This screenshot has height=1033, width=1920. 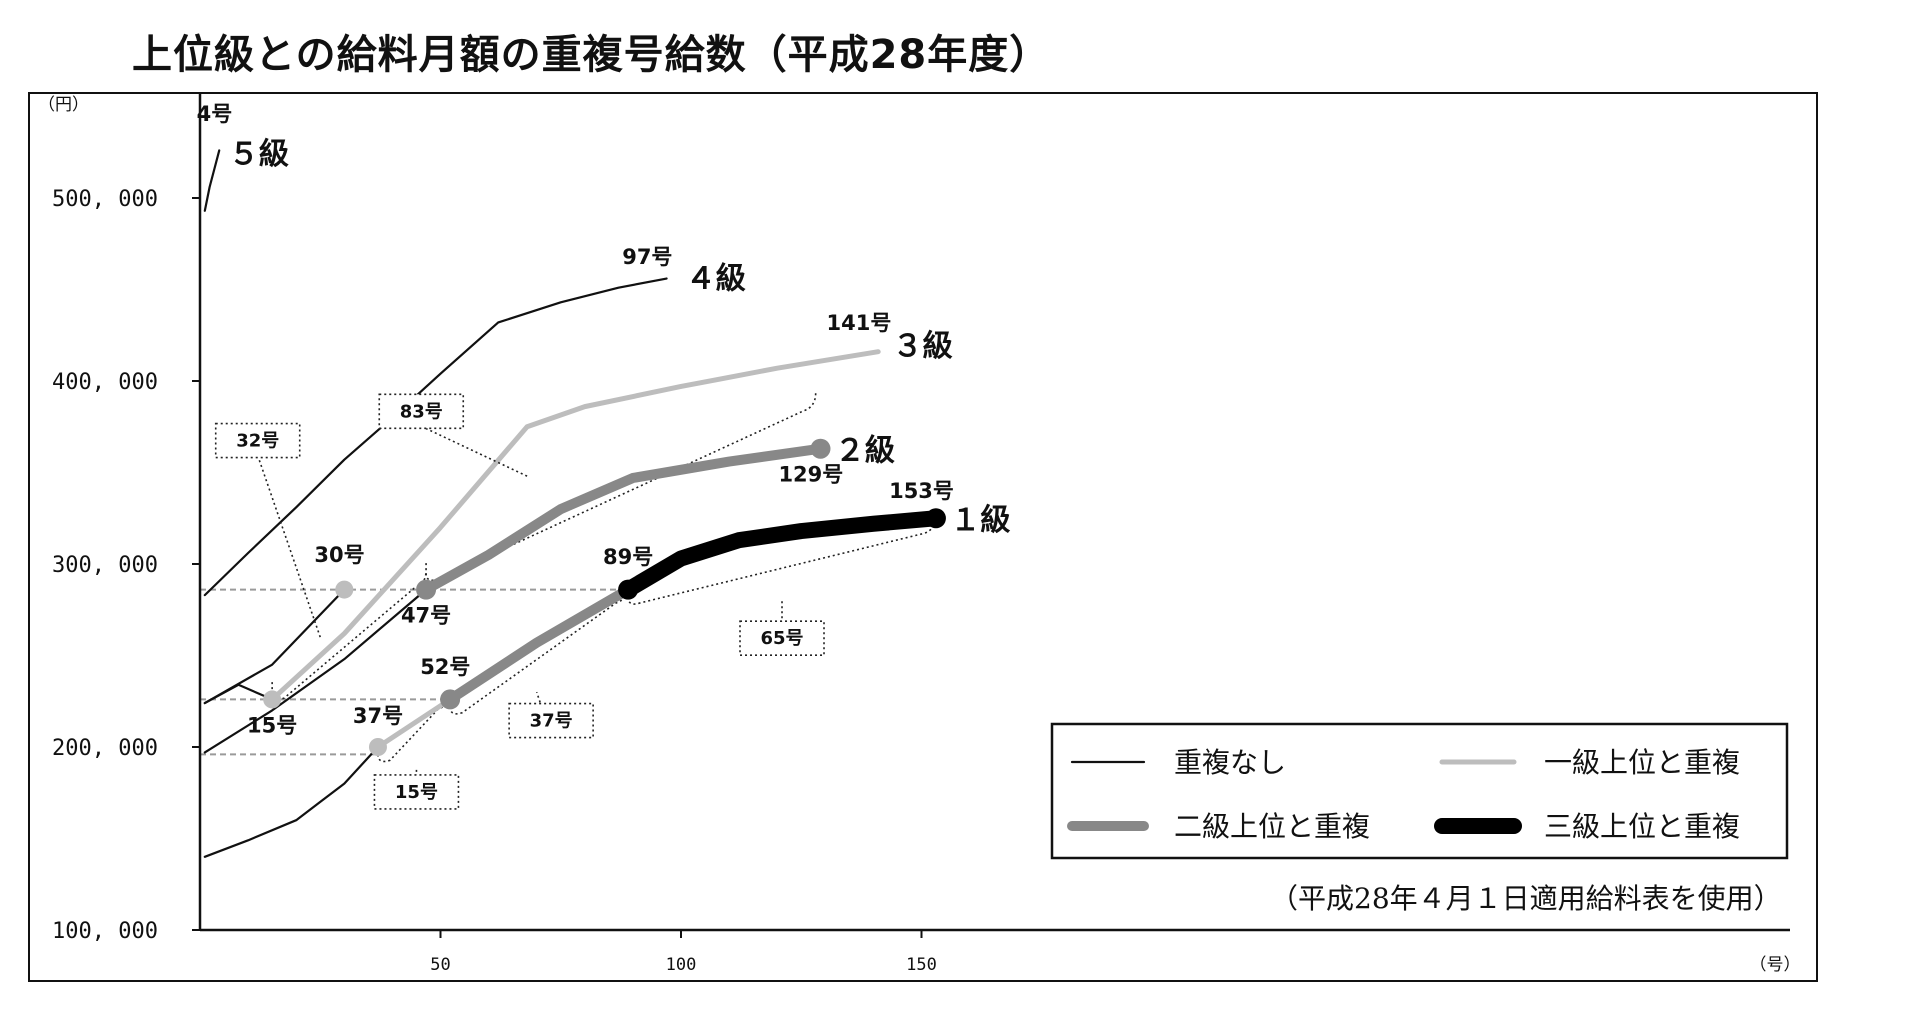 What do you see at coordinates (1775, 965) in the screenshot?
I see `x-axis-unit: （号）` at bounding box center [1775, 965].